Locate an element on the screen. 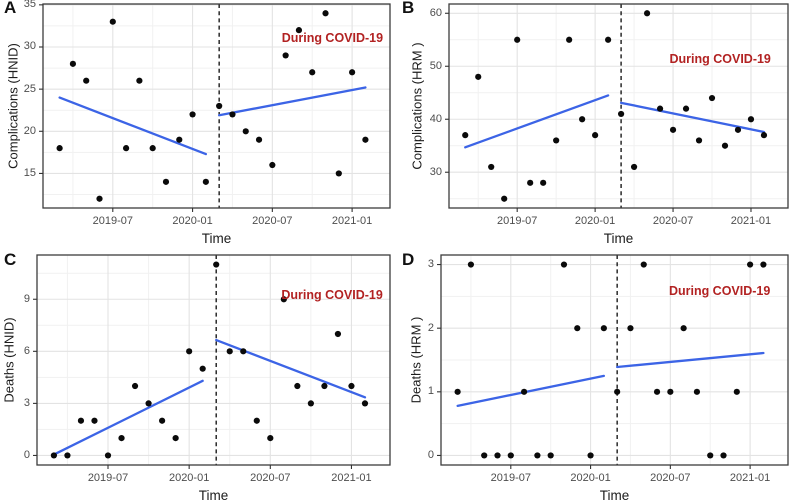  panel-letter: B is located at coordinates (408, 8).